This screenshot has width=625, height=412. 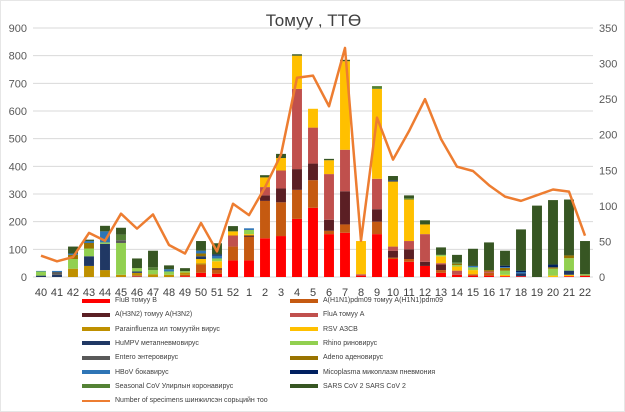 I want to click on y-left-tick-label: 300, so click(x=18, y=195).